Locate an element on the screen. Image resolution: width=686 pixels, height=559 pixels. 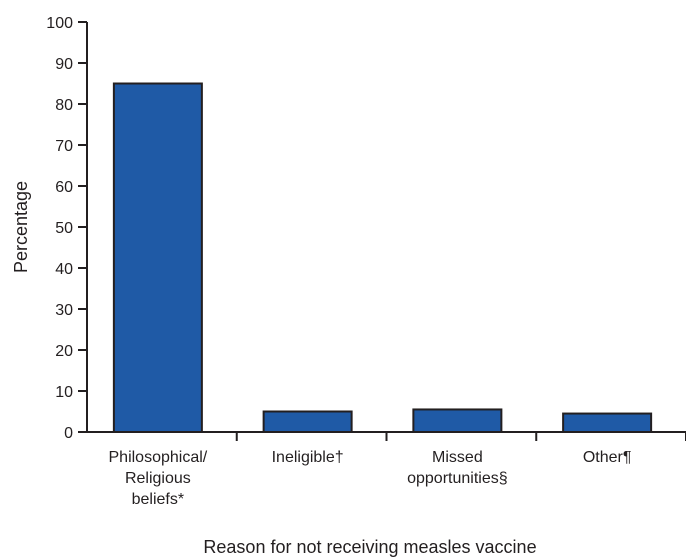
y-tick-label: 70 is located at coordinates (64, 146).